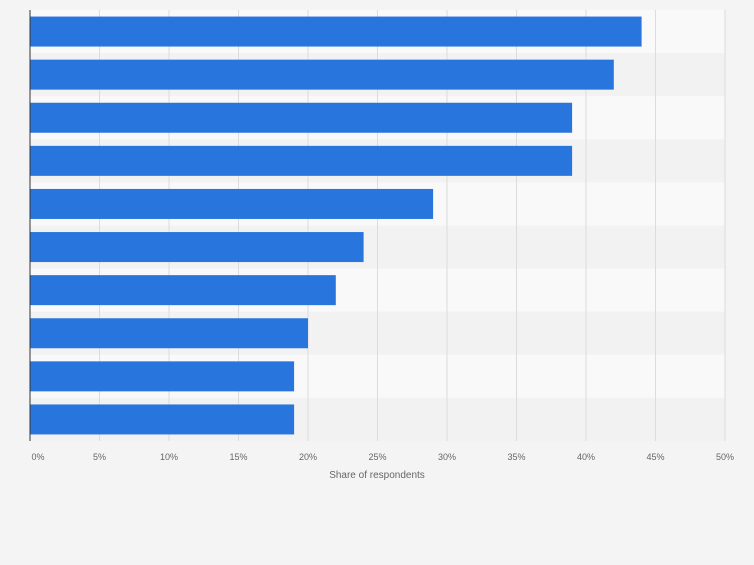 The width and height of the screenshot is (754, 565). Describe the element at coordinates (377, 457) in the screenshot. I see `x-tick-label: 25%` at that location.